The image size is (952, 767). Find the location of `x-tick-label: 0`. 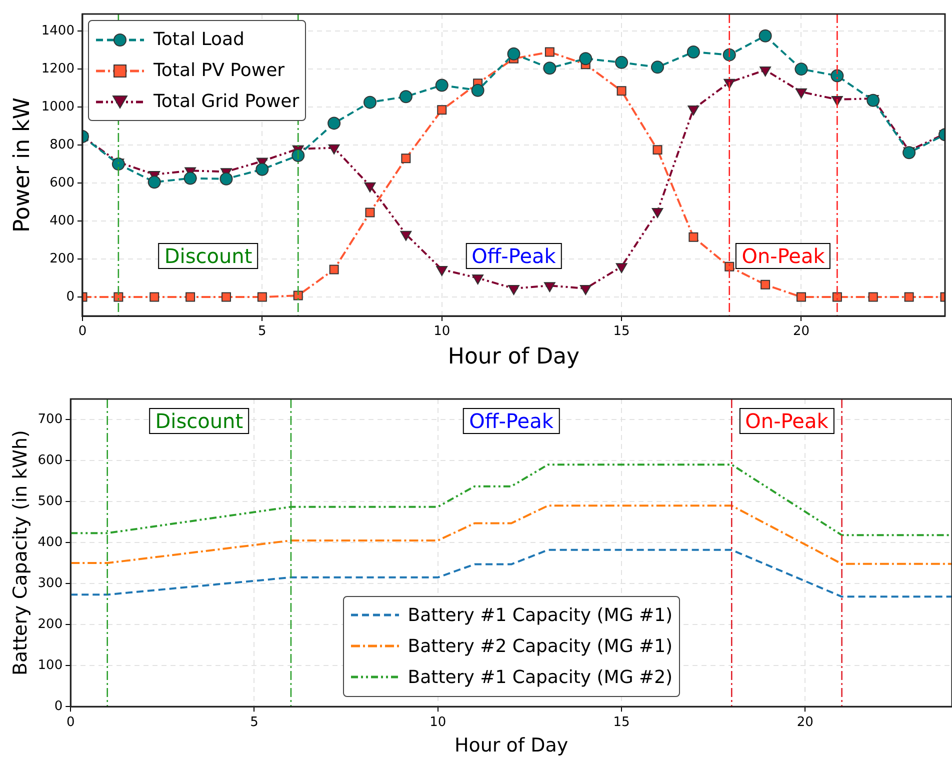

x-tick-label: 0 is located at coordinates (82, 332).